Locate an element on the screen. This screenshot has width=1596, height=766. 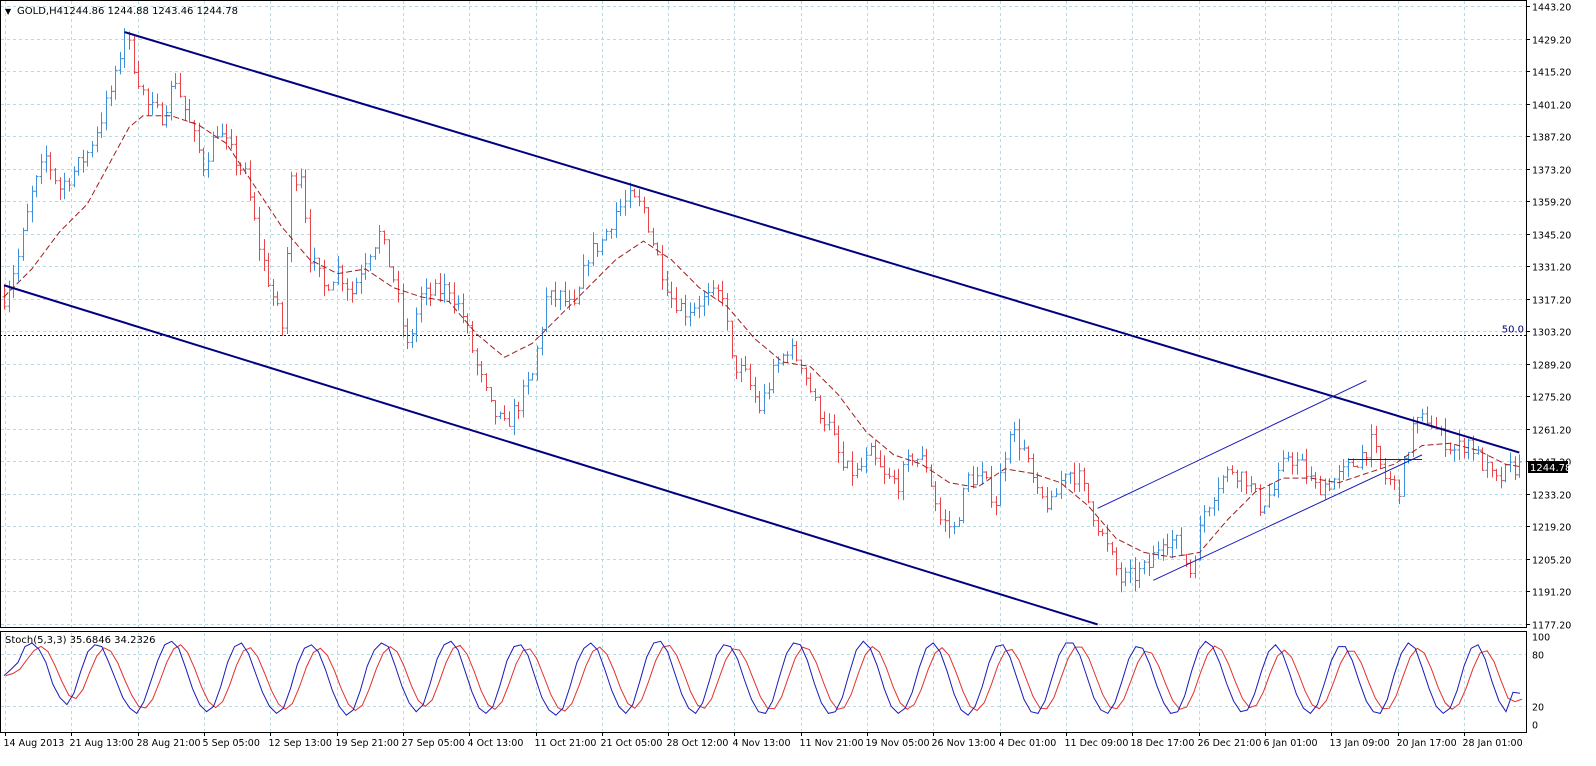
rising-channel-lower-line is located at coordinates (1288, 517).